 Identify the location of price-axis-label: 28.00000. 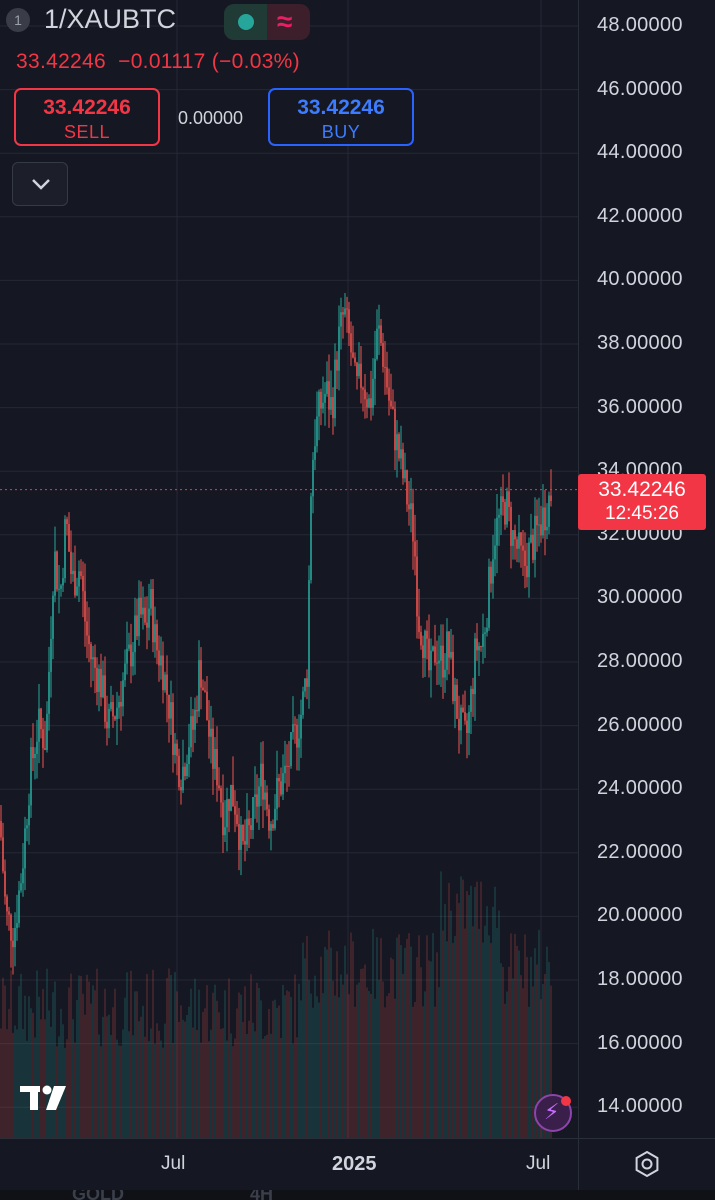
(640, 661).